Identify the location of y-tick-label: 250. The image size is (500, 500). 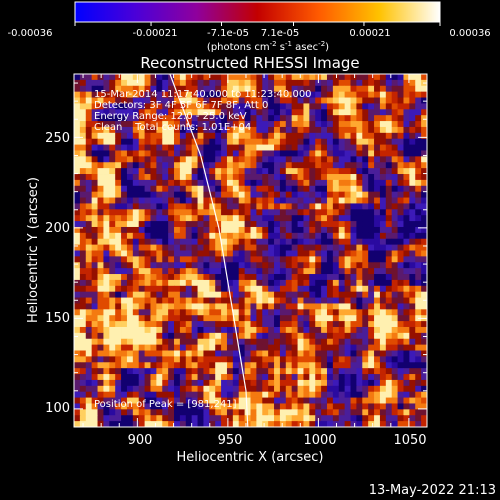
(57, 138).